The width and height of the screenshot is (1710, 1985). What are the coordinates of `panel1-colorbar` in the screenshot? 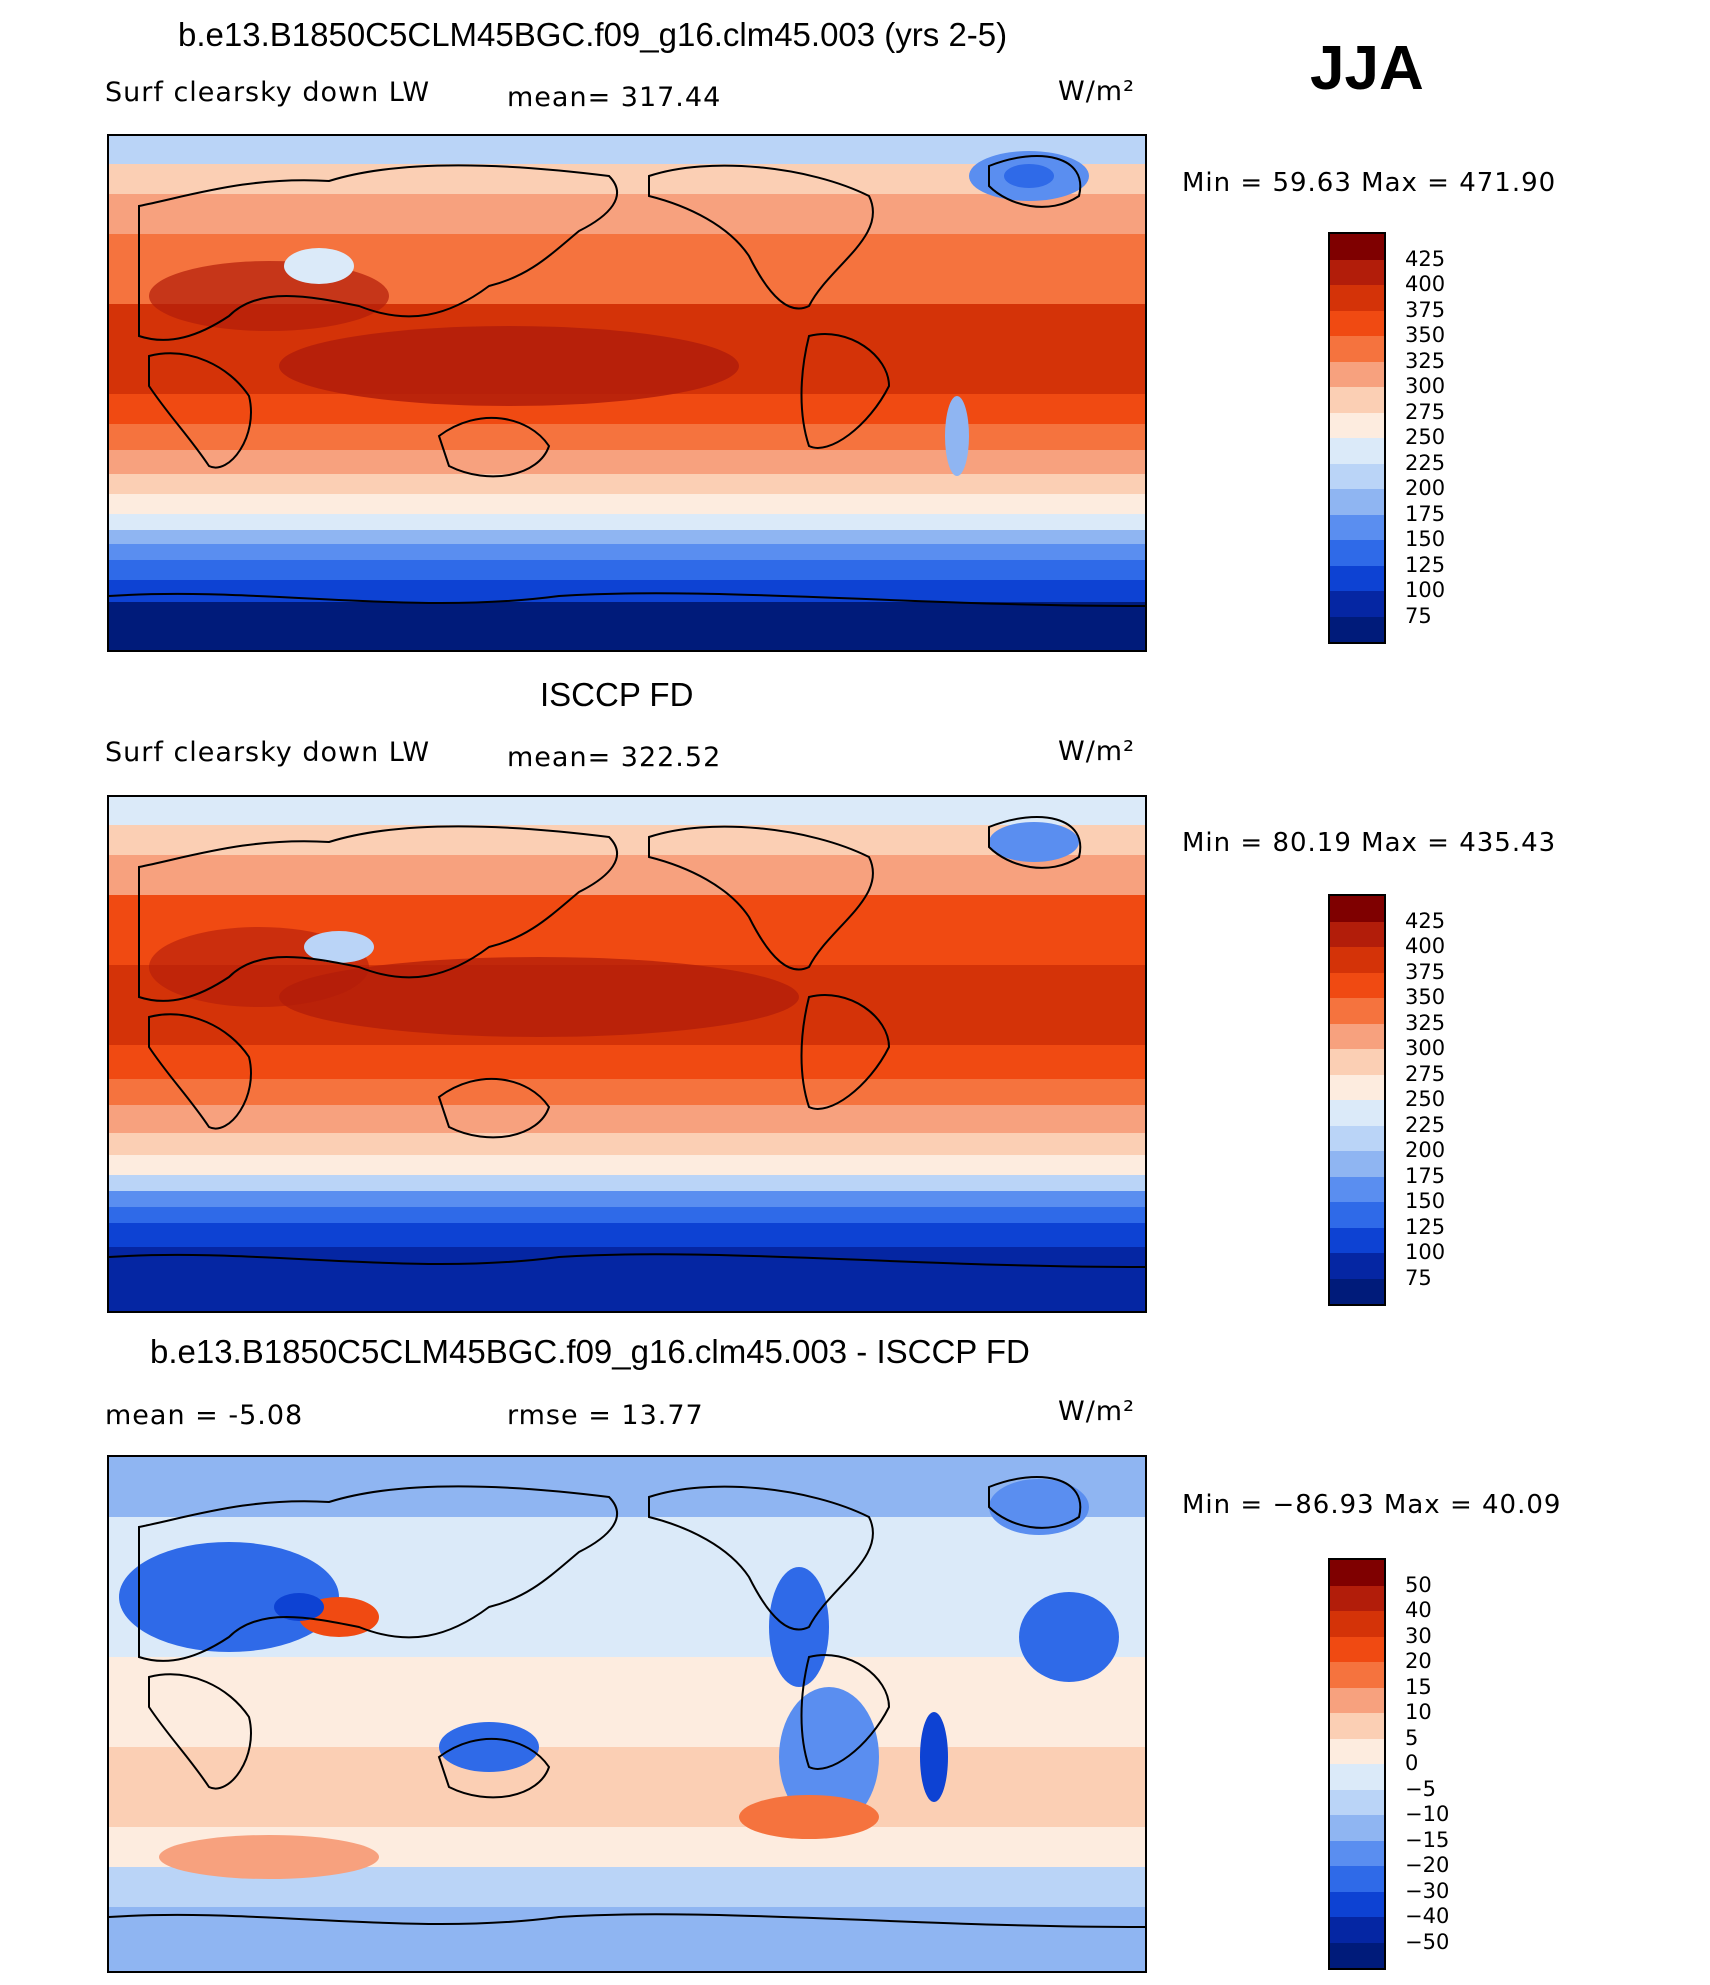 It's located at (1357, 438).